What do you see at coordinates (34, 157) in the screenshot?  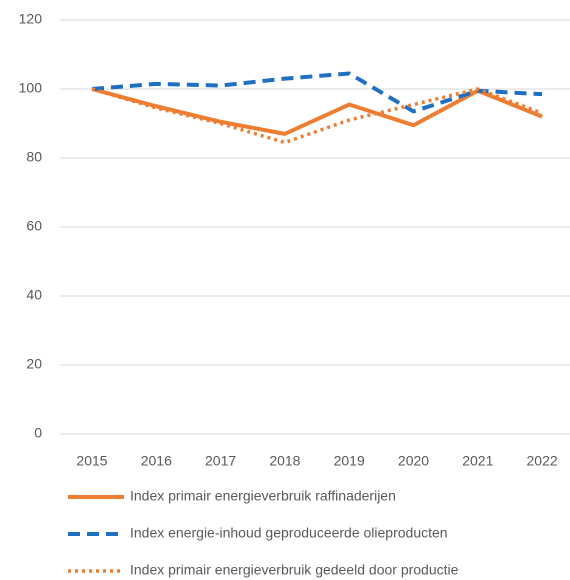 I see `y-tick-label: 80` at bounding box center [34, 157].